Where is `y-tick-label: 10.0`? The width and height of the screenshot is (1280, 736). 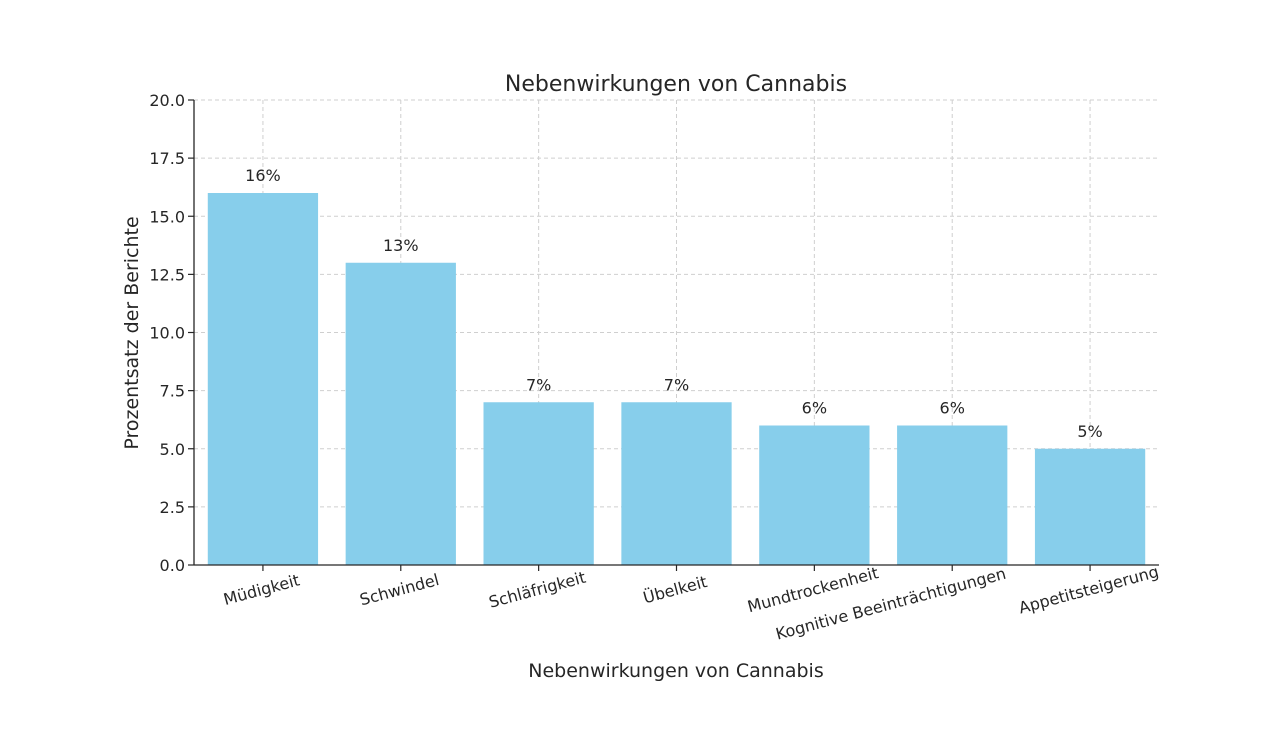 y-tick-label: 10.0 is located at coordinates (167, 333).